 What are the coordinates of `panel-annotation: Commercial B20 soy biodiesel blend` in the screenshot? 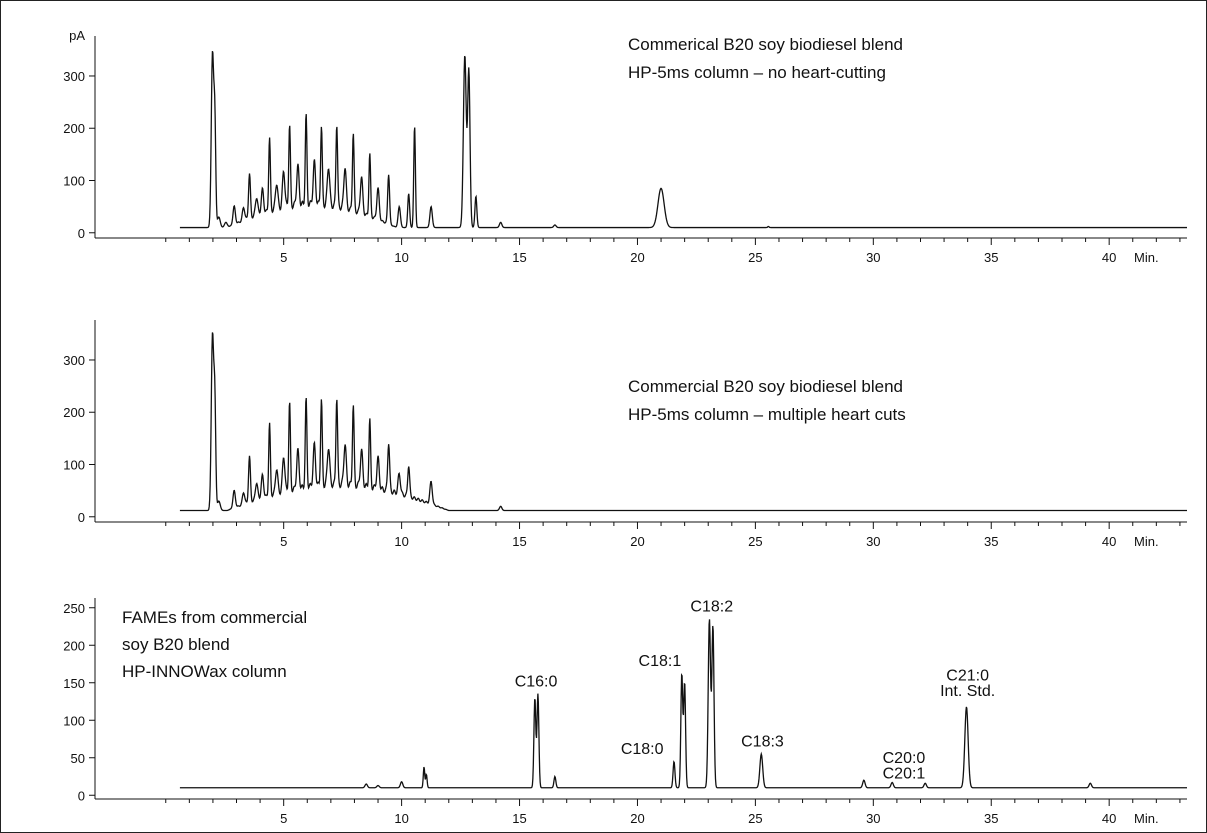 It's located at (765, 386).